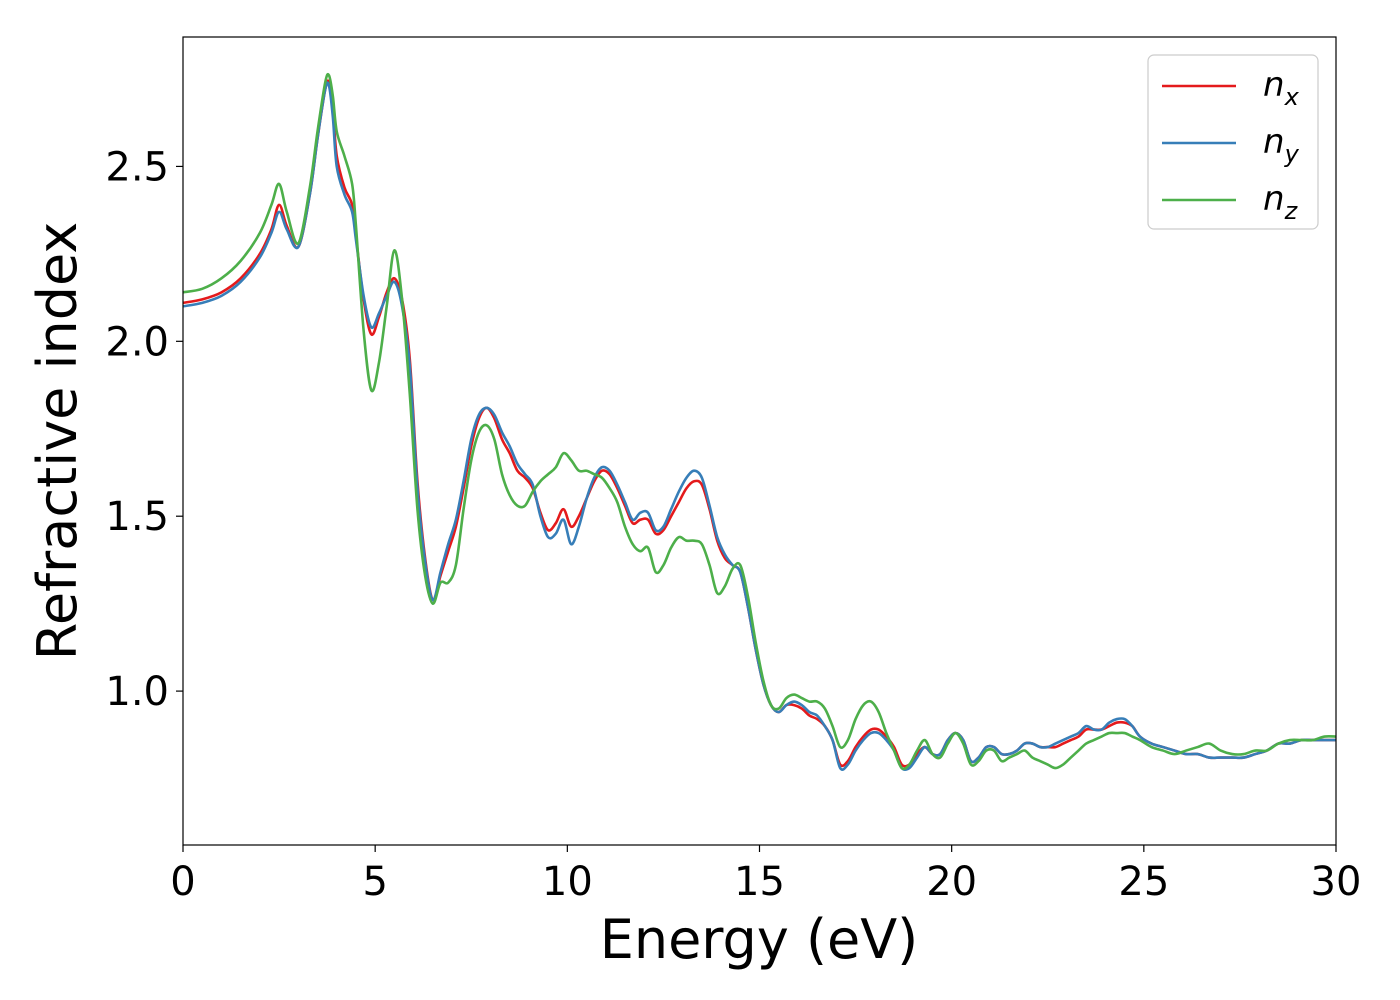 The height and width of the screenshot is (1000, 1400). What do you see at coordinates (137, 167) in the screenshot?
I see `y-tick-label: 2.5` at bounding box center [137, 167].